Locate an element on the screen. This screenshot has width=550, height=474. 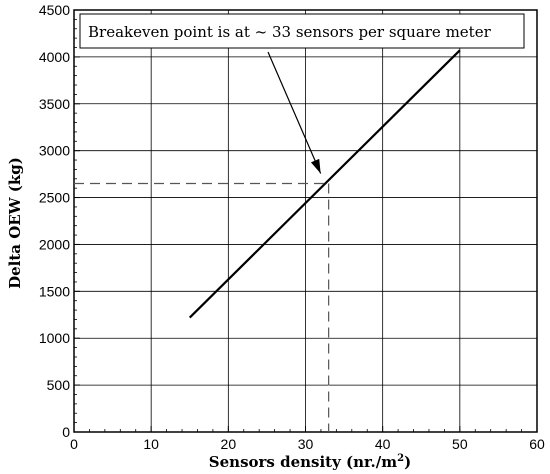
x-tick-label: 10 is located at coordinates (151, 444).